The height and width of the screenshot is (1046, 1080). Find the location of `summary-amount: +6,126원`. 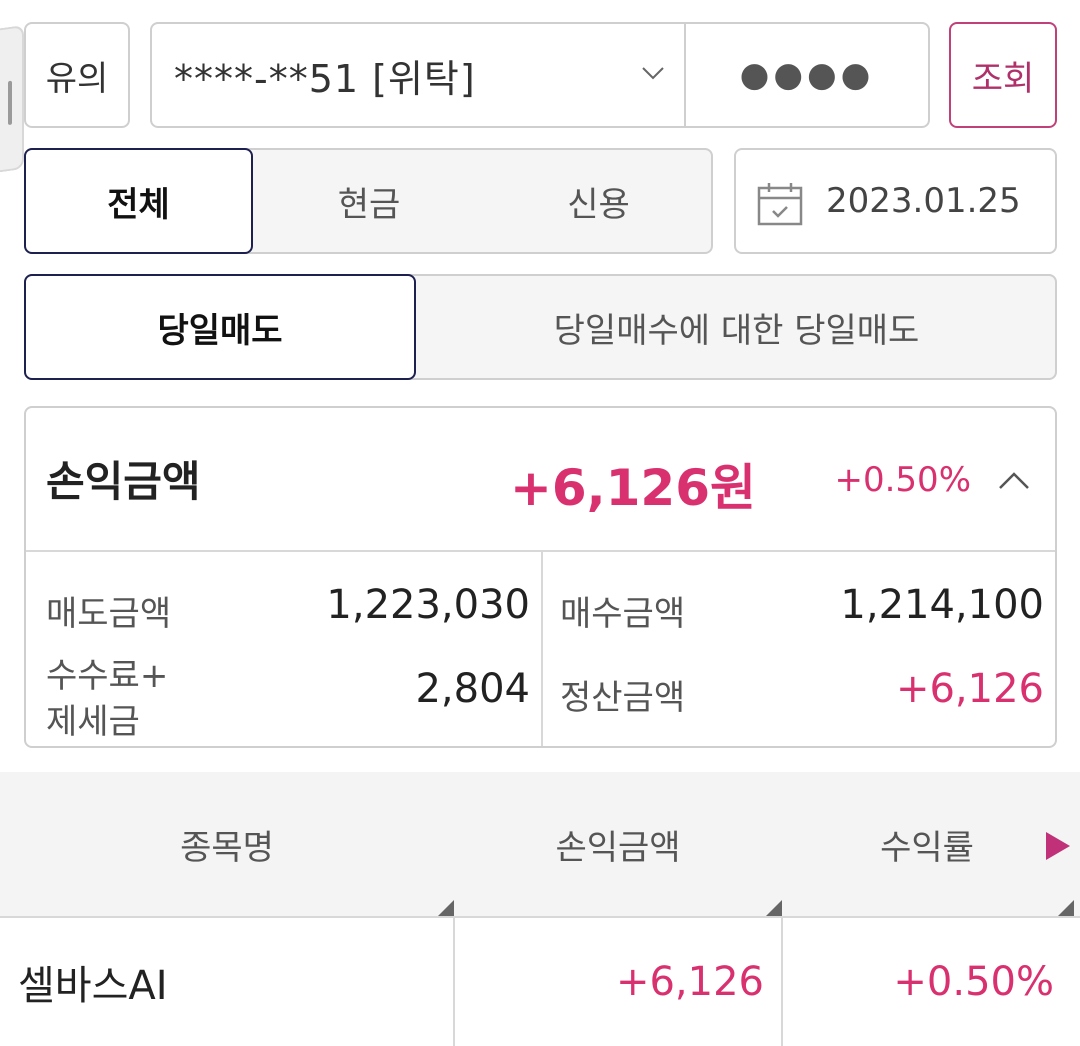

summary-amount: +6,126원 is located at coordinates (632, 488).